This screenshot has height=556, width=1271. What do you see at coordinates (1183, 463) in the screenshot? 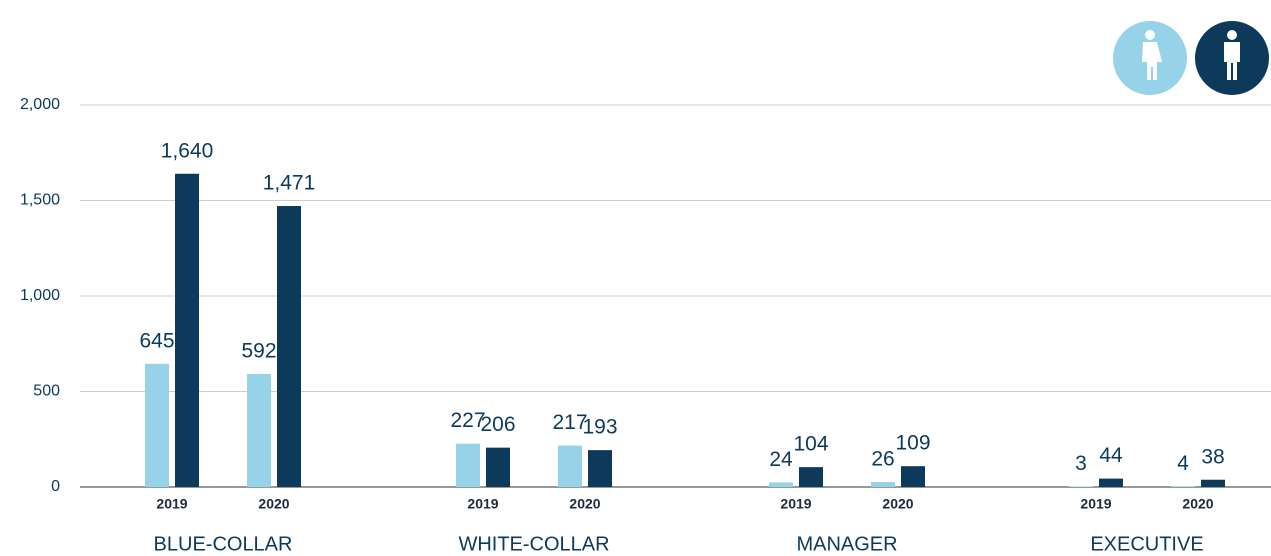
I see `value-label: 4` at bounding box center [1183, 463].